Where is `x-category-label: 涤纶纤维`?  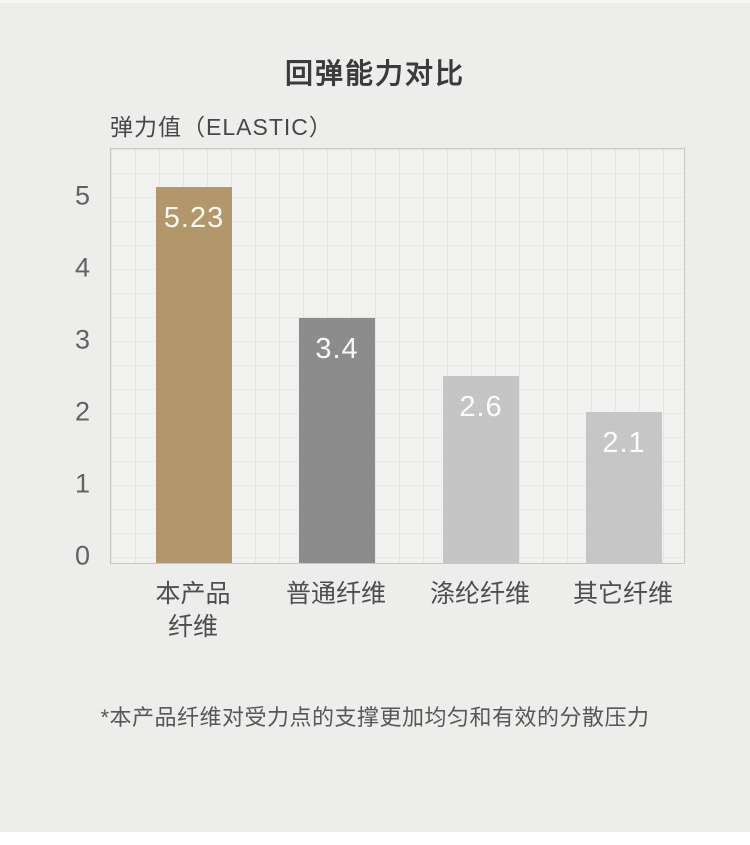
x-category-label: 涤纶纤维 is located at coordinates (479, 594).